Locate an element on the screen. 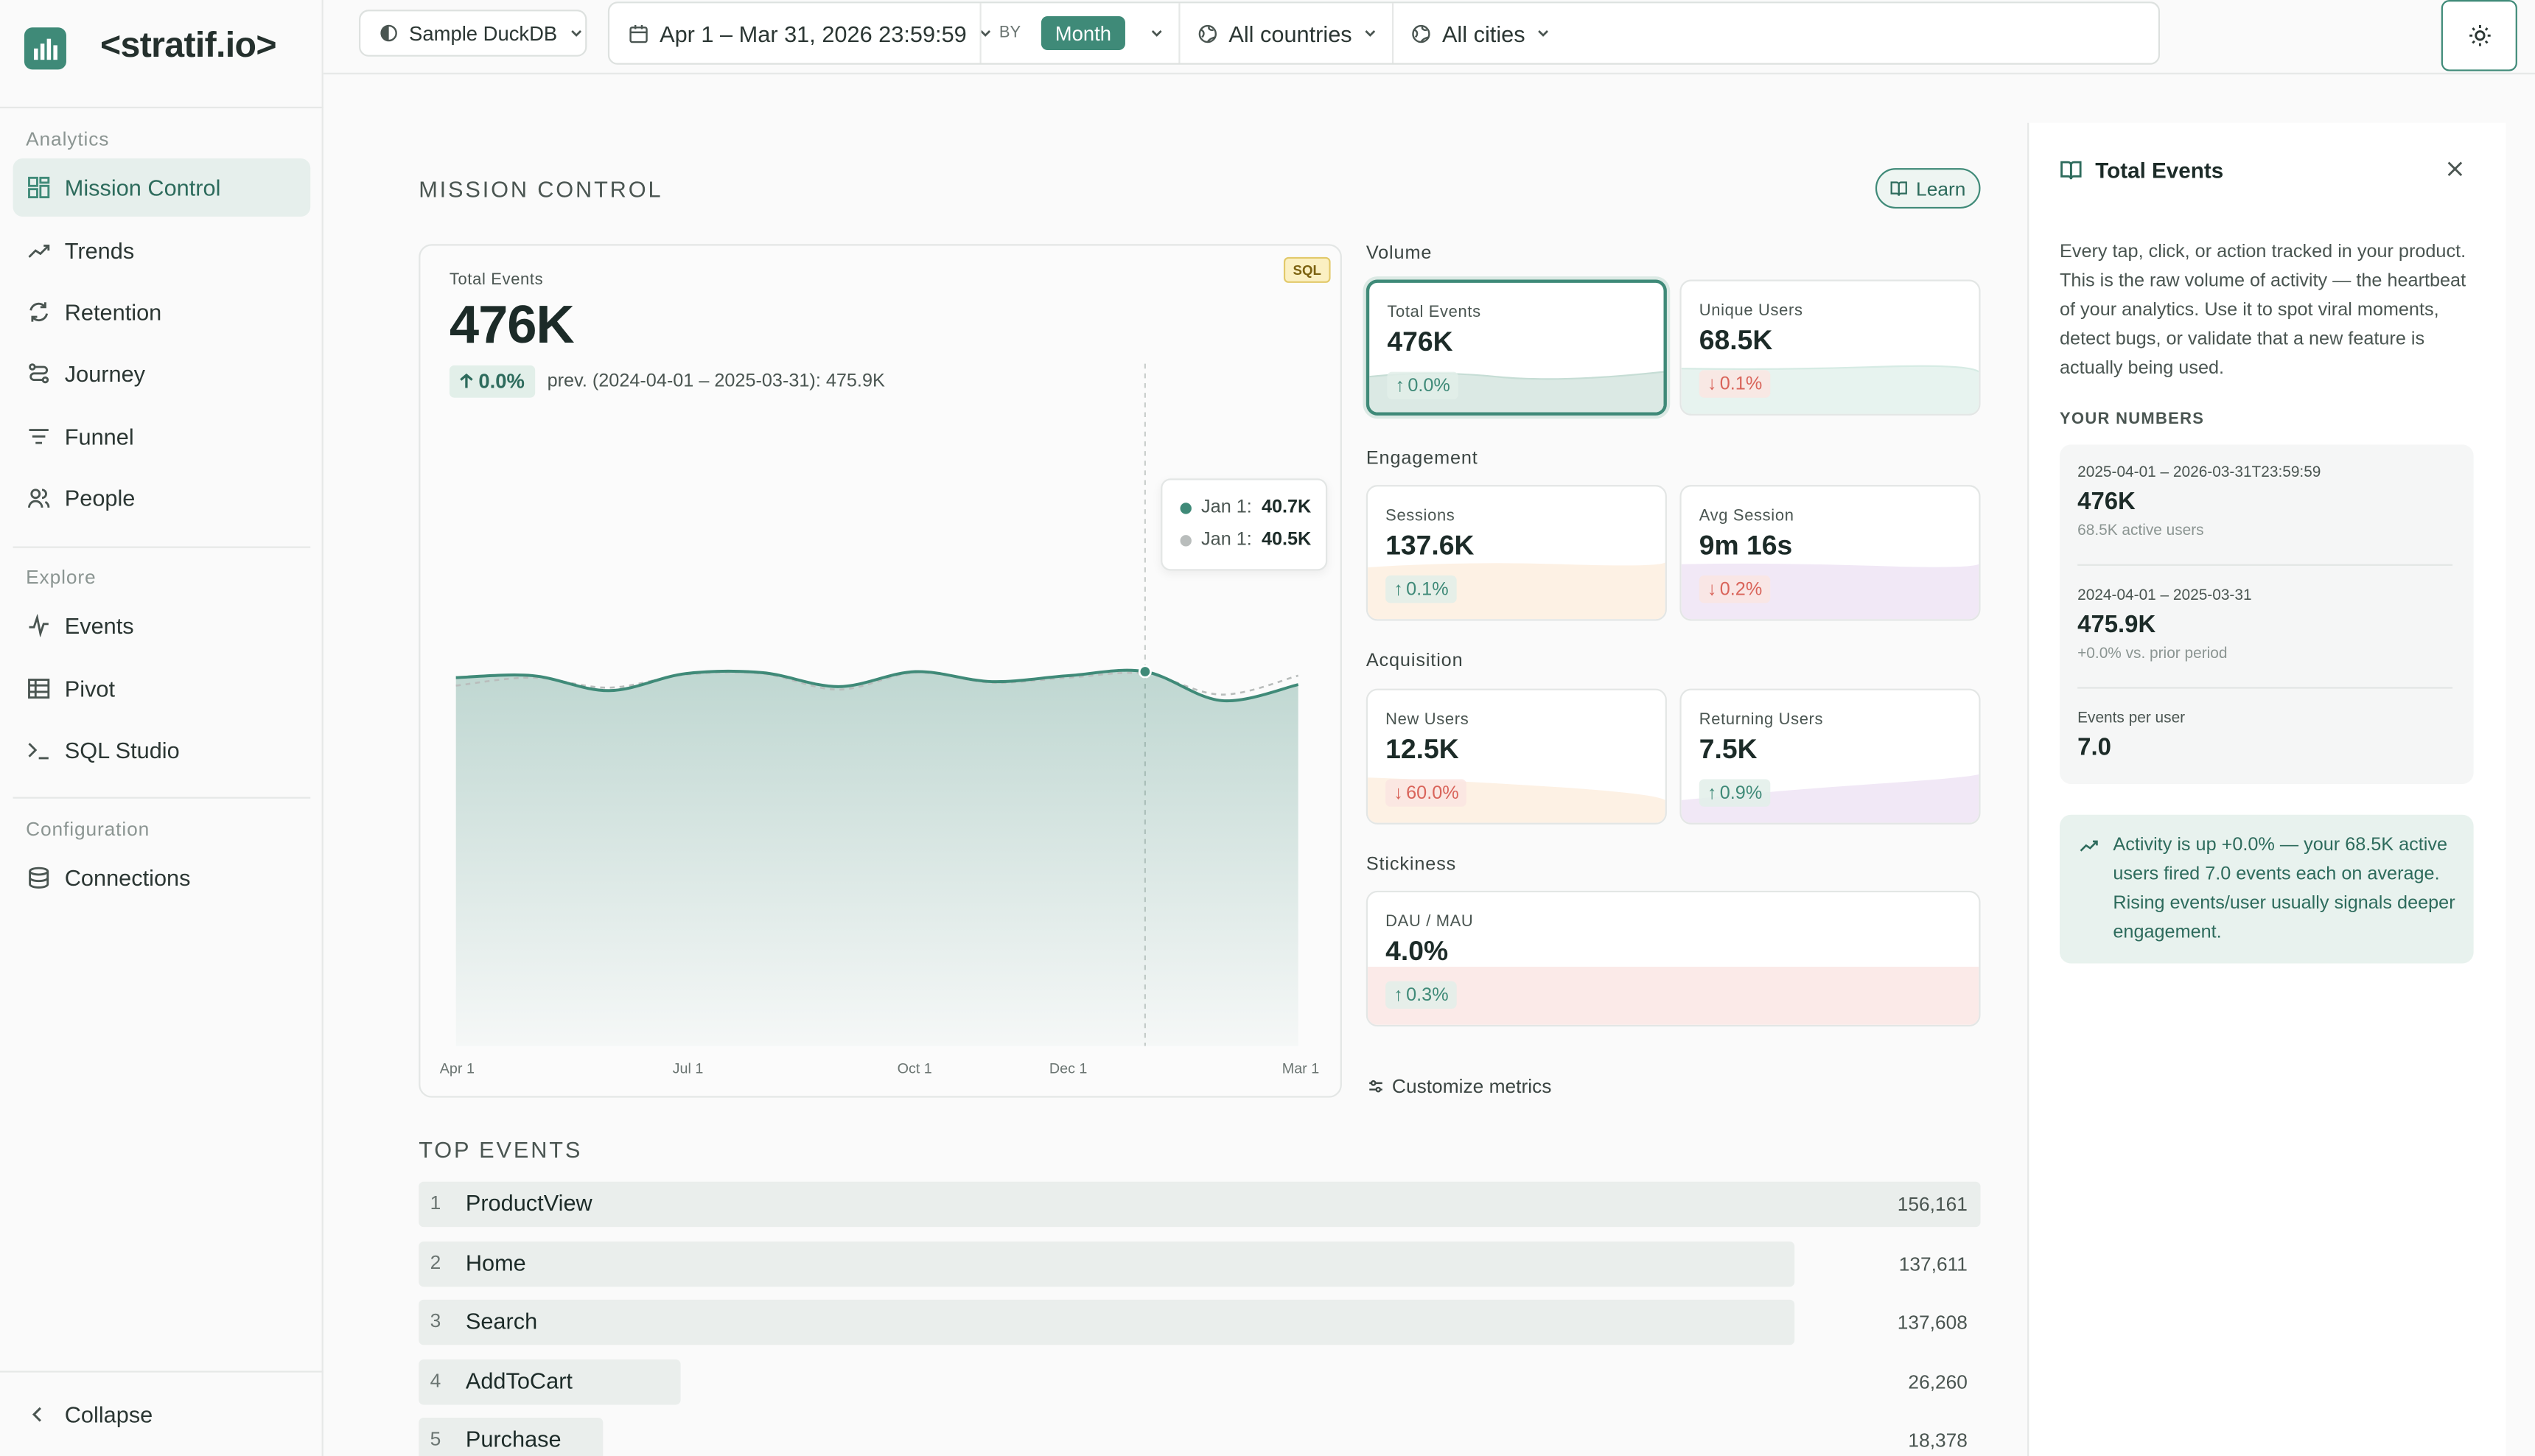  database-icon is located at coordinates (39, 878).